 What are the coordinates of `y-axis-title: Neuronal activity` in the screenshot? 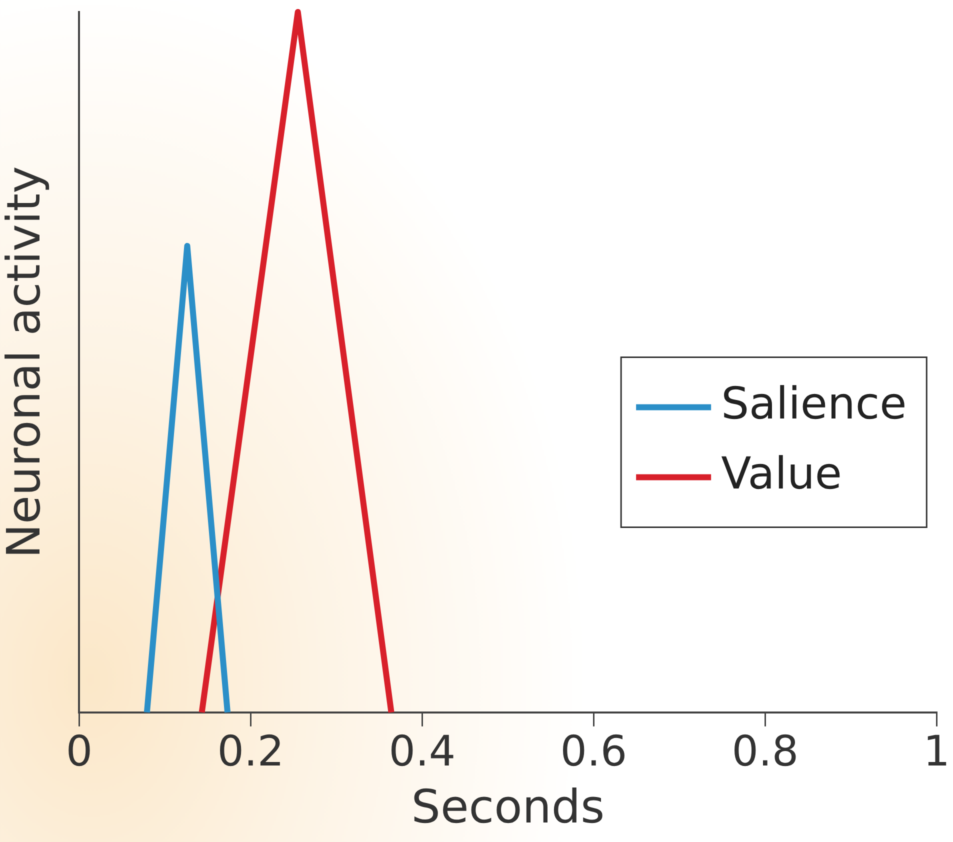 It's located at (25, 362).